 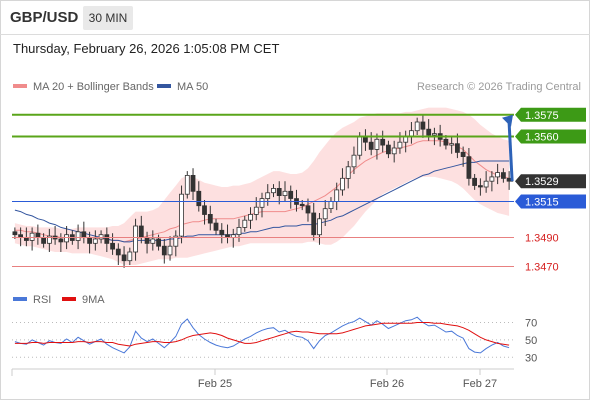 I want to click on rsi-tick-label: 30, so click(x=531, y=358).